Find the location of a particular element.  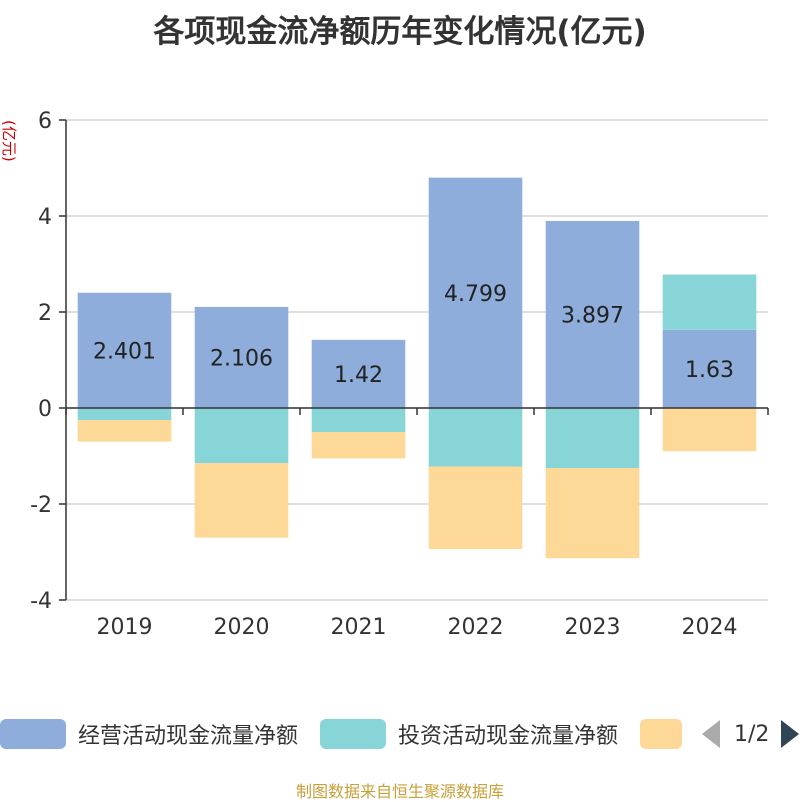

legend-swatch-investing is located at coordinates (353, 734).